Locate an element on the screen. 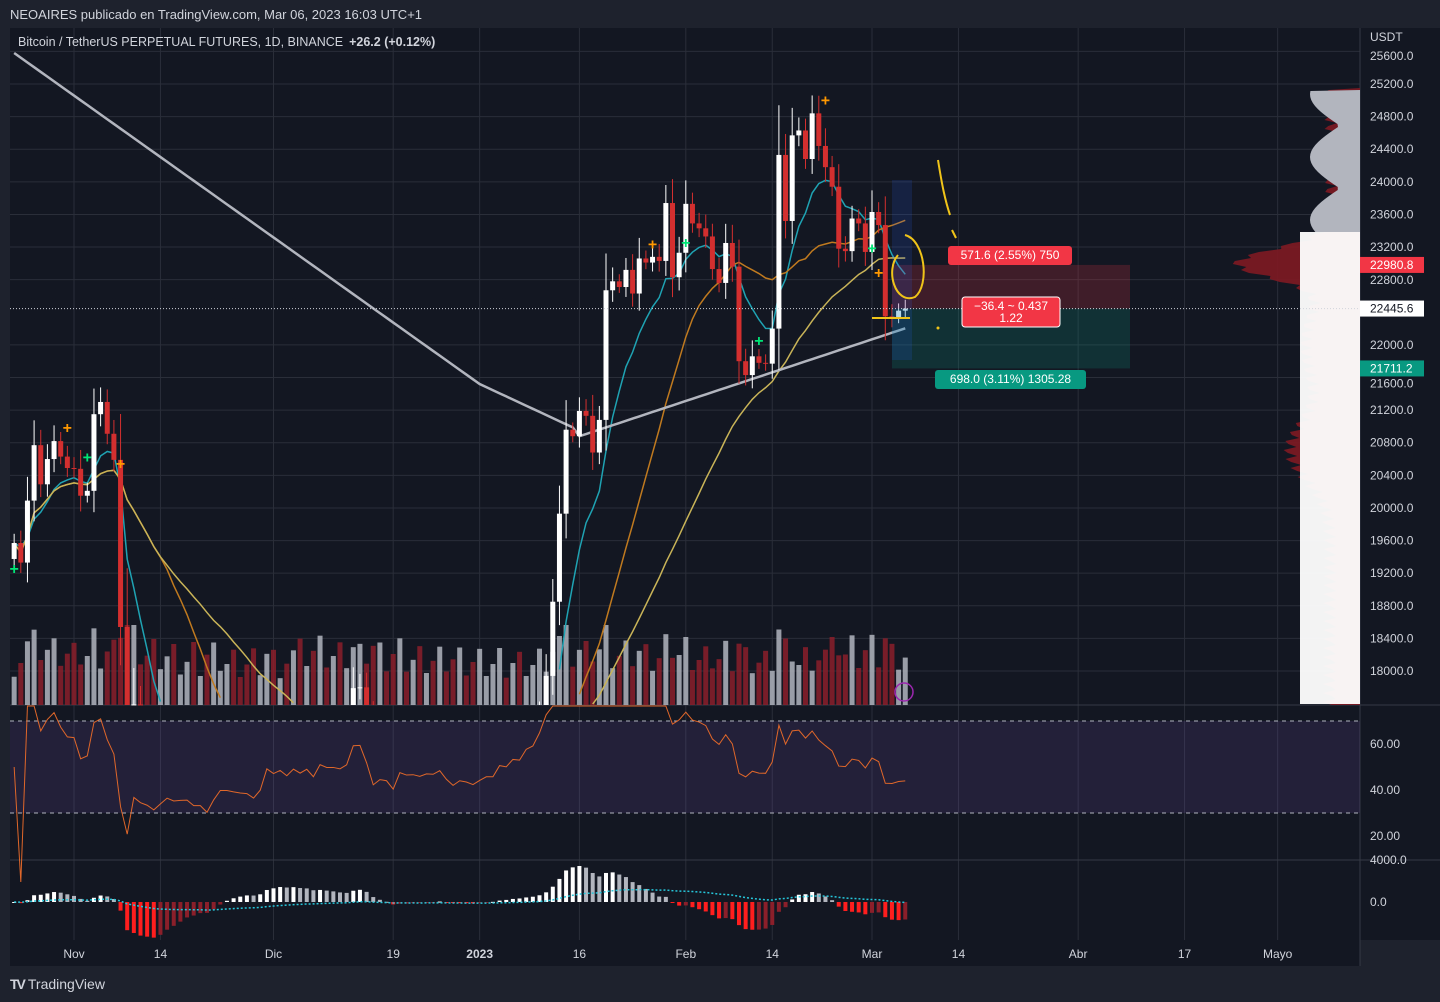 This screenshot has width=1440, height=1002. price-tick: 25200.0 is located at coordinates (1392, 84).